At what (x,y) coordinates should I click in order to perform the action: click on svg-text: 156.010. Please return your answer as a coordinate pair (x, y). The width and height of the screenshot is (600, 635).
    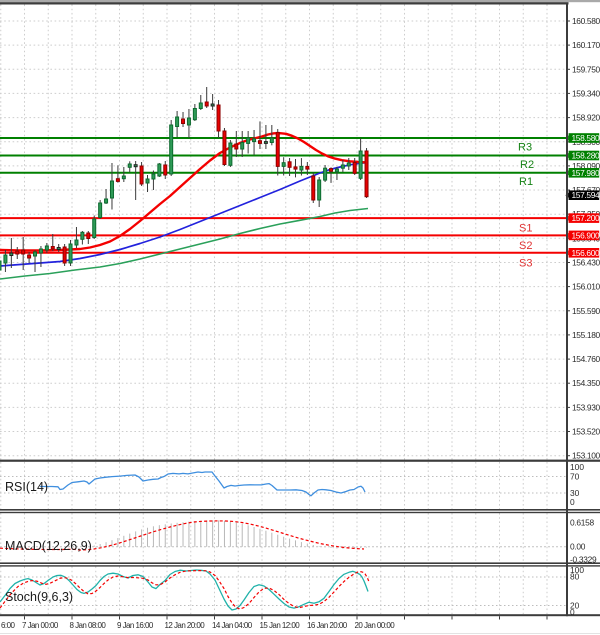
    Looking at the image, I should click on (586, 287).